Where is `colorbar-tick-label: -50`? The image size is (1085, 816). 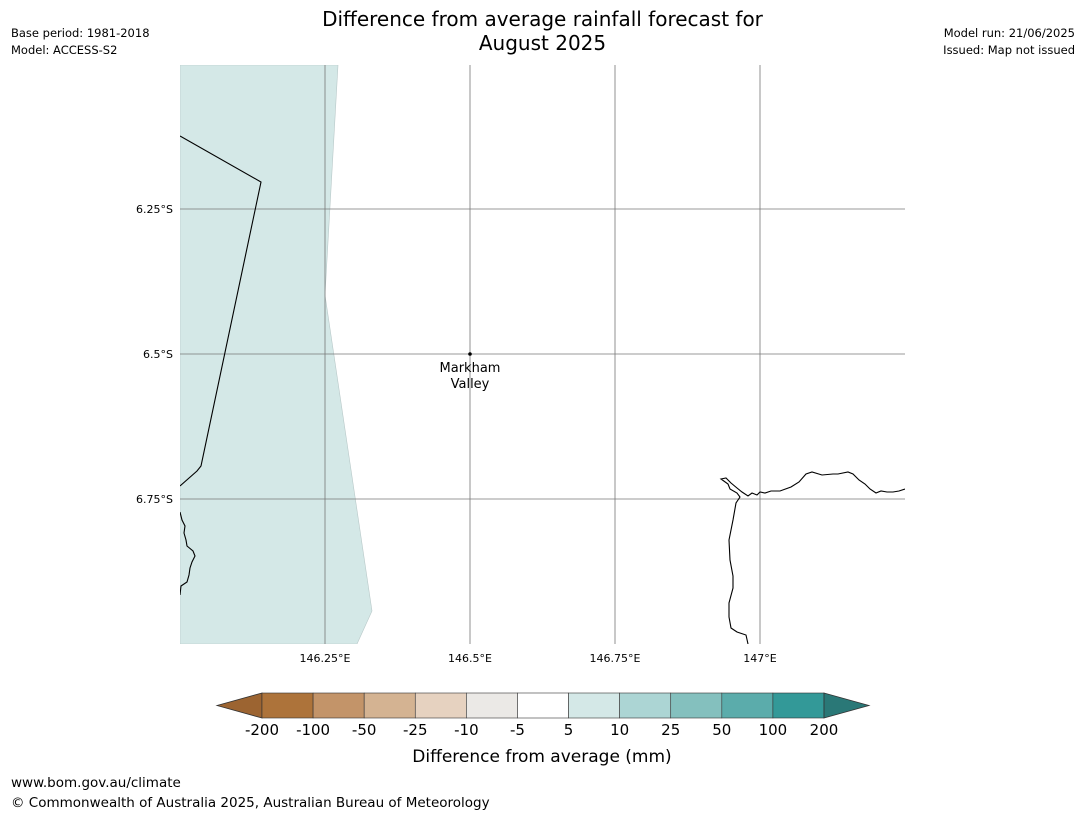 colorbar-tick-label: -50 is located at coordinates (364, 730).